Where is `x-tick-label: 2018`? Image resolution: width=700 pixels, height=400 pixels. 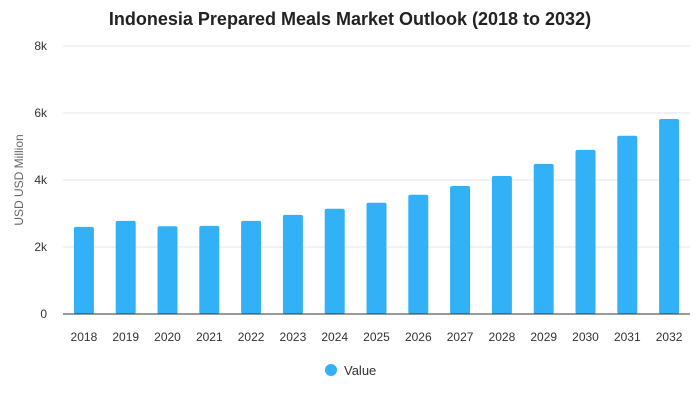
x-tick-label: 2018 is located at coordinates (84, 337).